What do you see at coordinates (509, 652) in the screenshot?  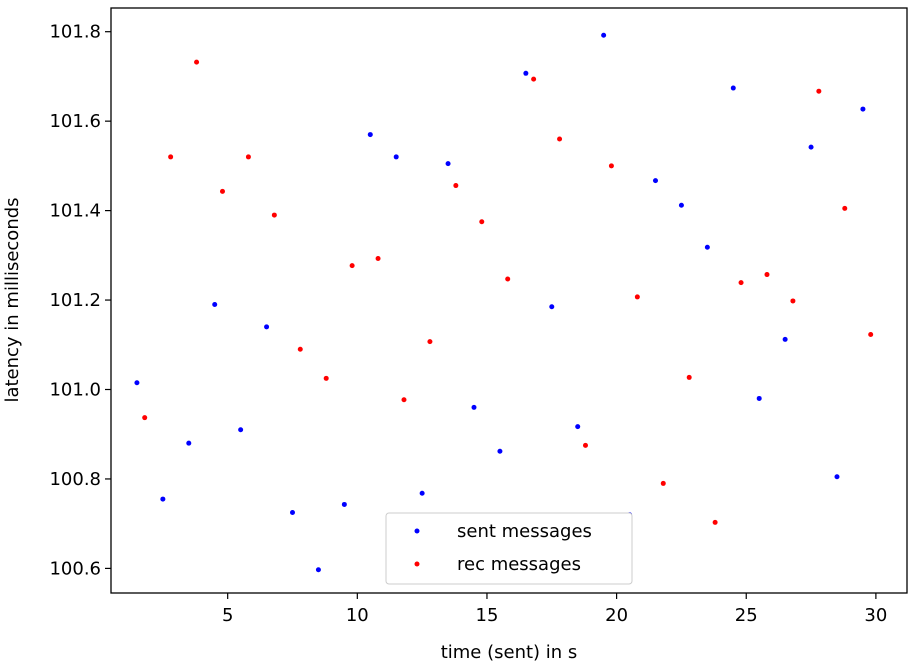 I see `x-axis-label: time (sent) in s` at bounding box center [509, 652].